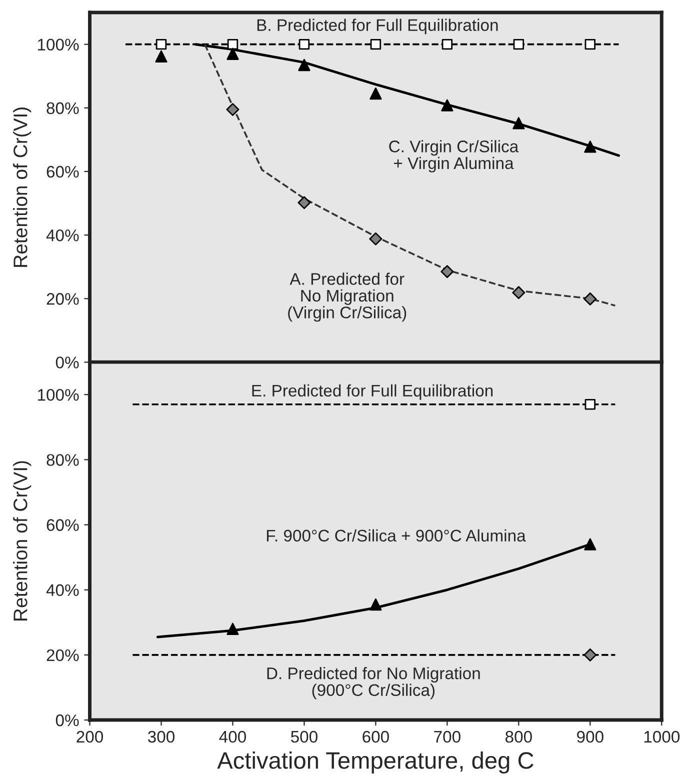  Describe the element at coordinates (518, 736) in the screenshot. I see `x-tick-label: 800` at that location.